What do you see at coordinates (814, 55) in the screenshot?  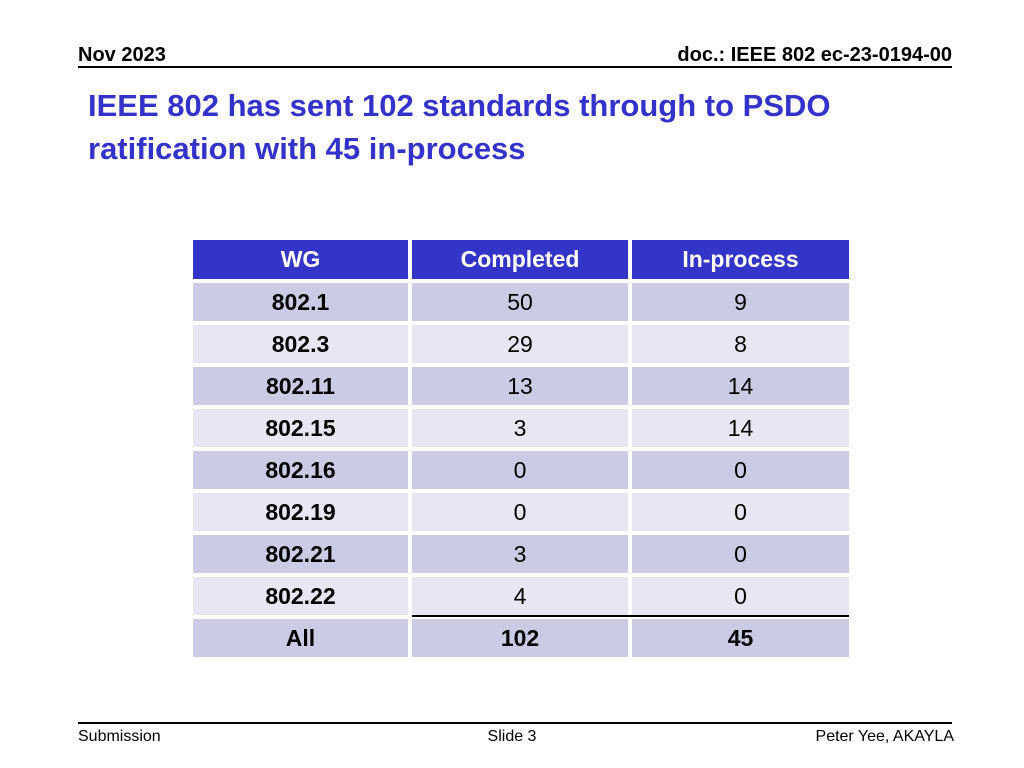 I see `doc-number: doc.: IEEE 802 ec-23-0194-00` at bounding box center [814, 55].